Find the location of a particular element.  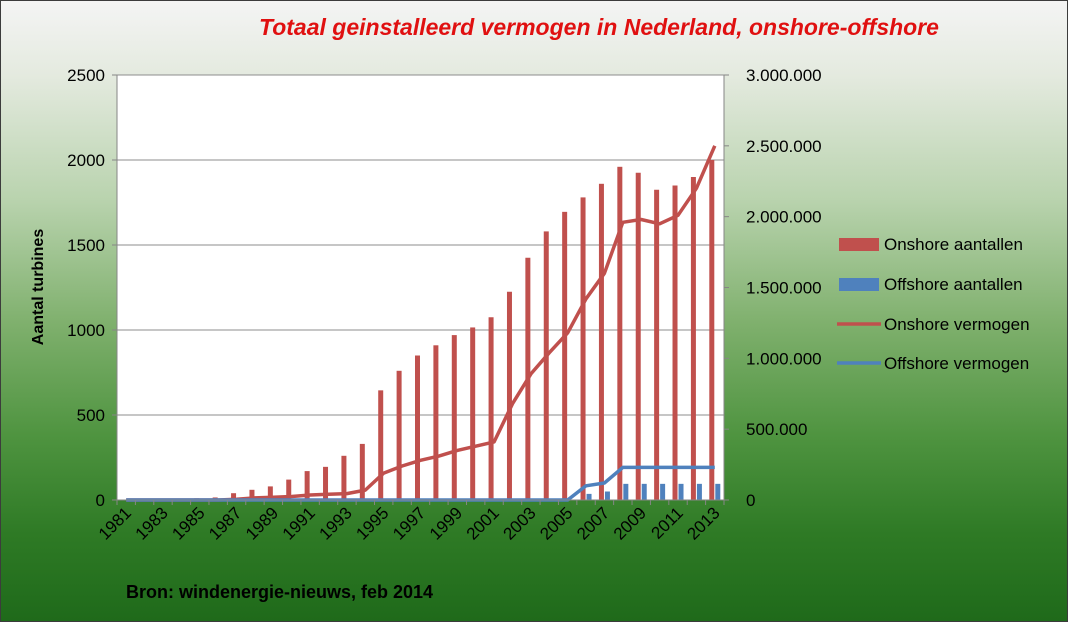

x-tick-label: 1987 is located at coordinates (225, 523).